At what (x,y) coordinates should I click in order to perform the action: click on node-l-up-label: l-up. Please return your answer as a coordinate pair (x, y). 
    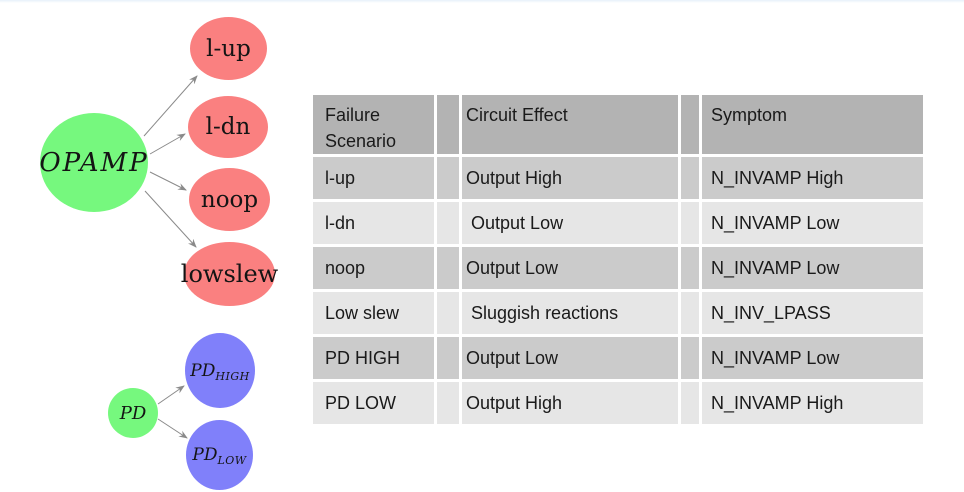
    Looking at the image, I should click on (228, 48).